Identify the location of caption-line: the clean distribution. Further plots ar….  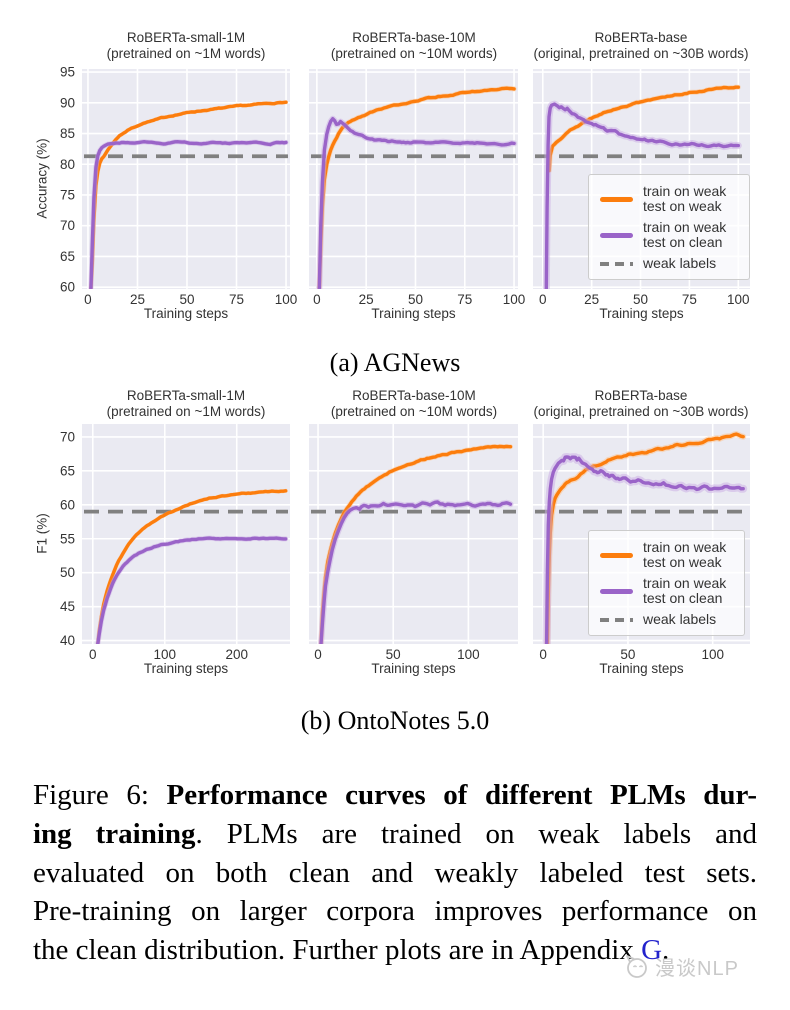
(395, 950).